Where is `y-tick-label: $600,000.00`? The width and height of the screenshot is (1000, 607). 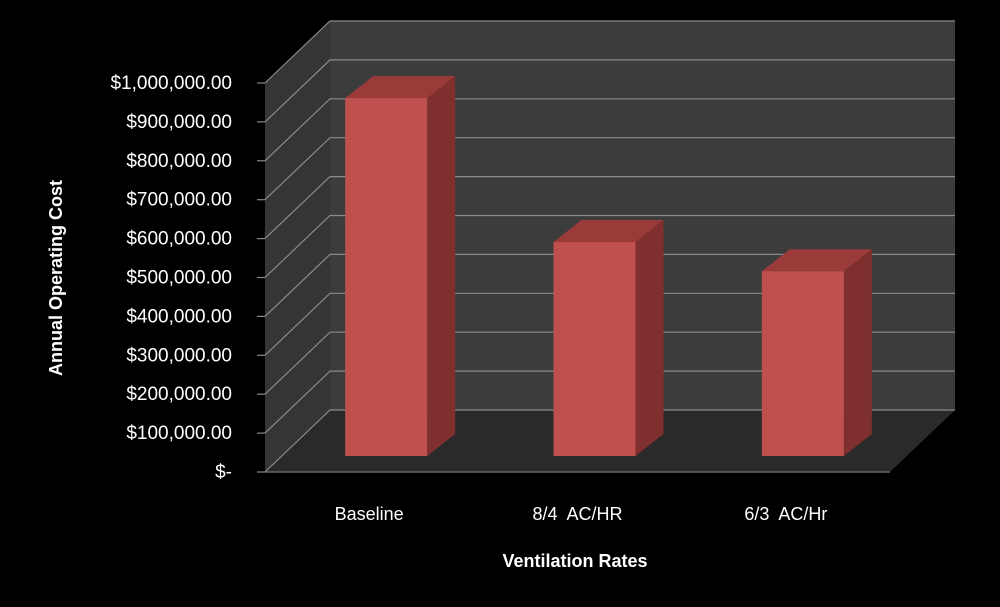 y-tick-label: $600,000.00 is located at coordinates (179, 239).